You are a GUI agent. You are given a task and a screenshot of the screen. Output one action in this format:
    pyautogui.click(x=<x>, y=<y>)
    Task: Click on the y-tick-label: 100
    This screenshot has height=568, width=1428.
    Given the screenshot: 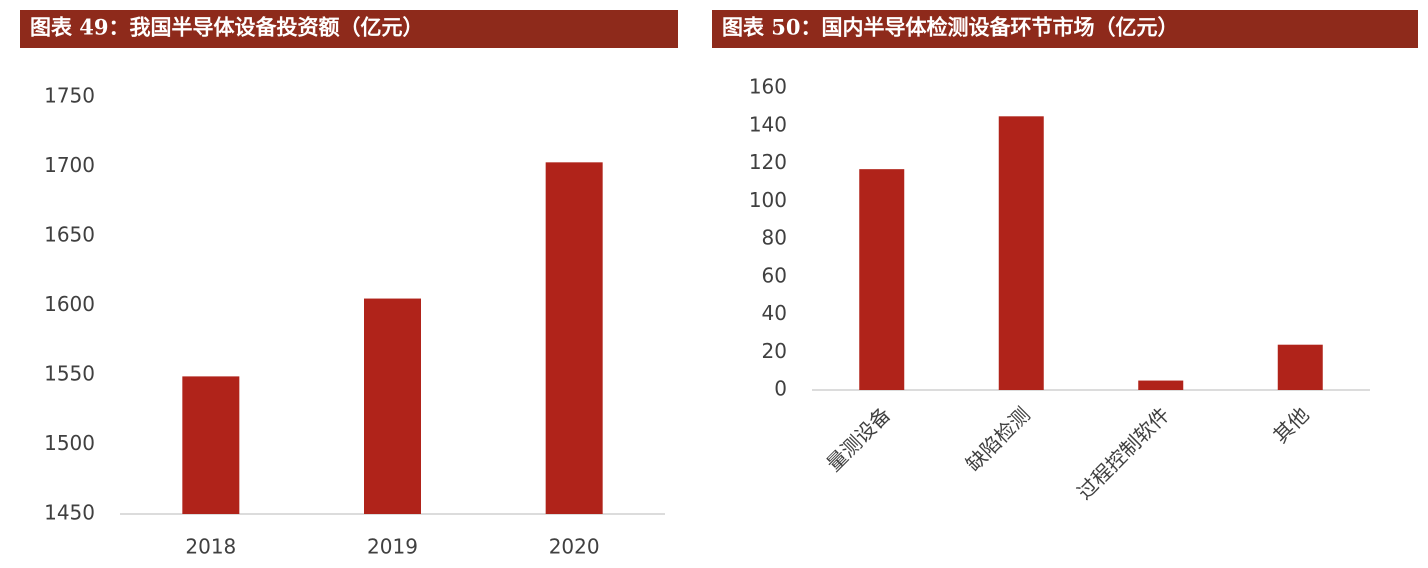 What is the action you would take?
    pyautogui.click(x=768, y=200)
    